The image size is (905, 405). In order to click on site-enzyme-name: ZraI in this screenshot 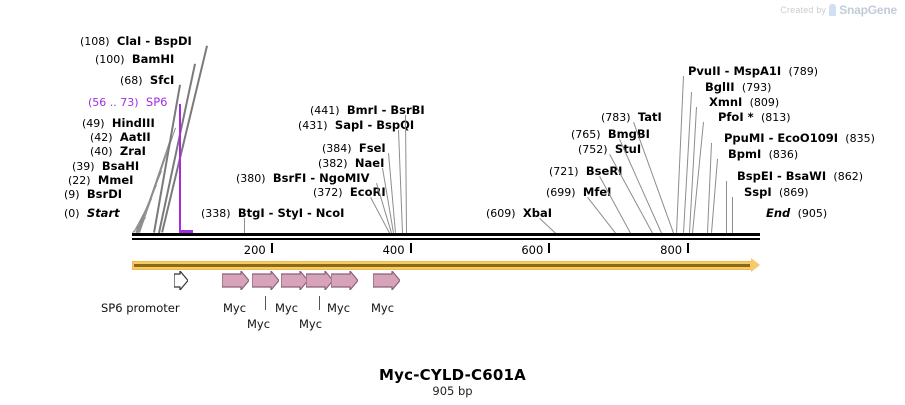, I will do `click(132, 151)`.